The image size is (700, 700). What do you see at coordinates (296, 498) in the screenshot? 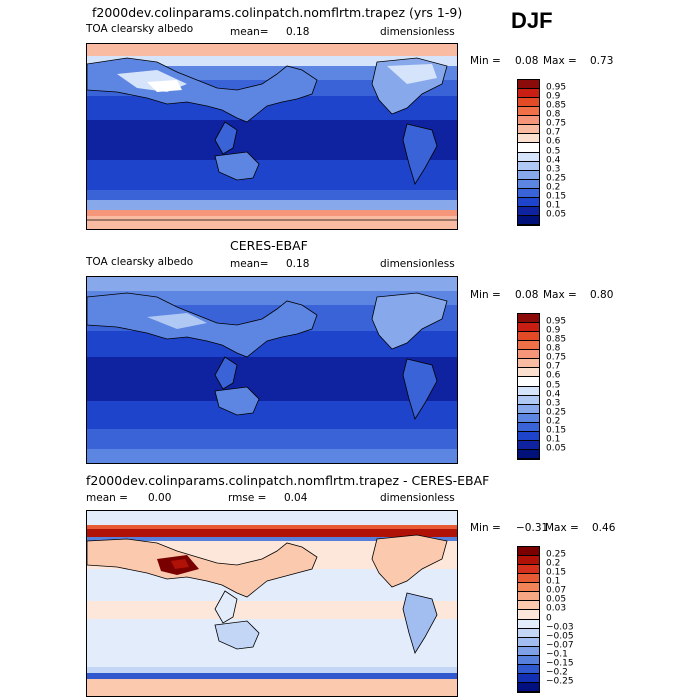
I see `panel-3-rmse-value: 0.04` at bounding box center [296, 498].